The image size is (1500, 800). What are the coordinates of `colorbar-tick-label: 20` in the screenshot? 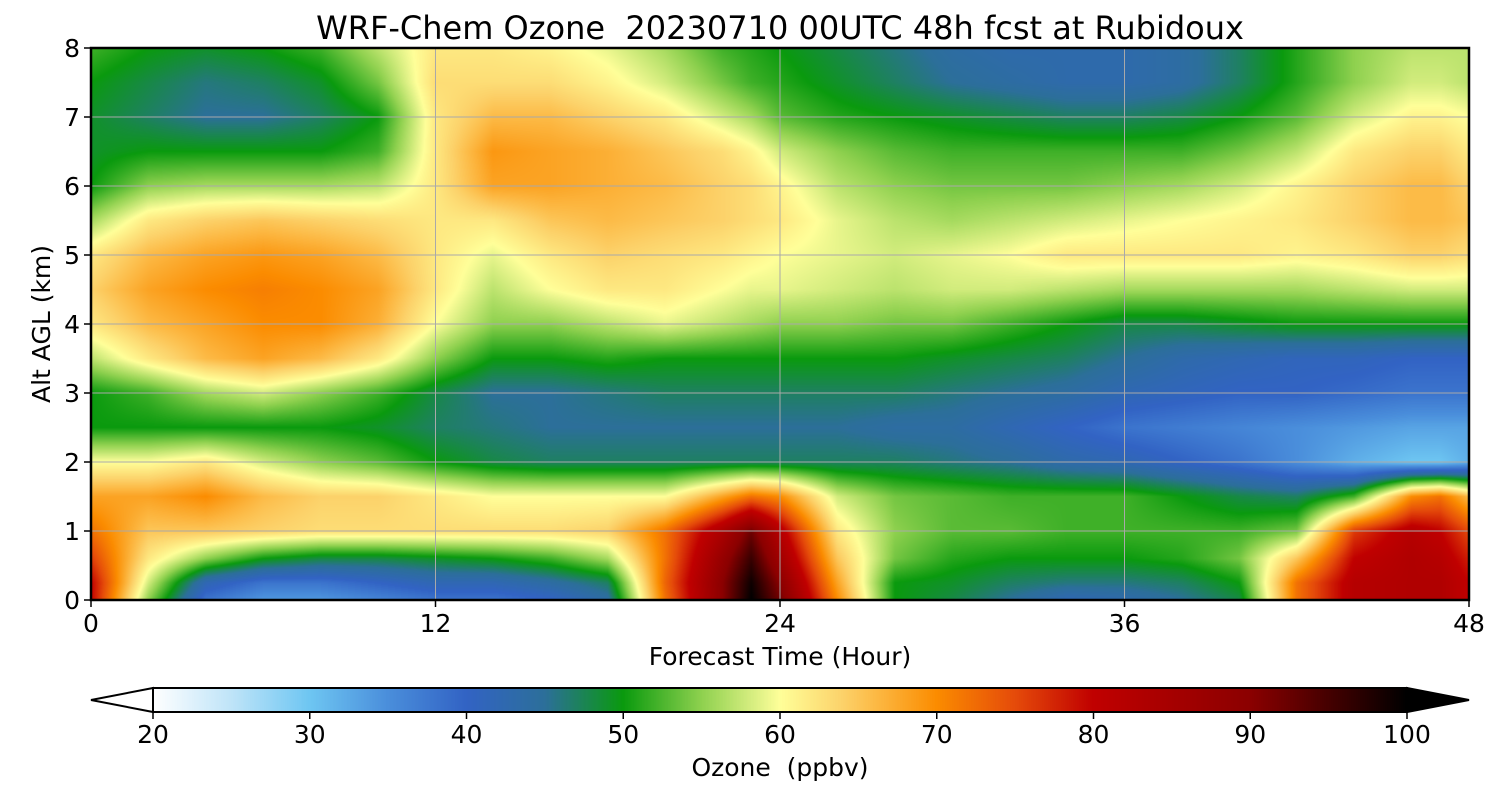 It's located at (153, 734).